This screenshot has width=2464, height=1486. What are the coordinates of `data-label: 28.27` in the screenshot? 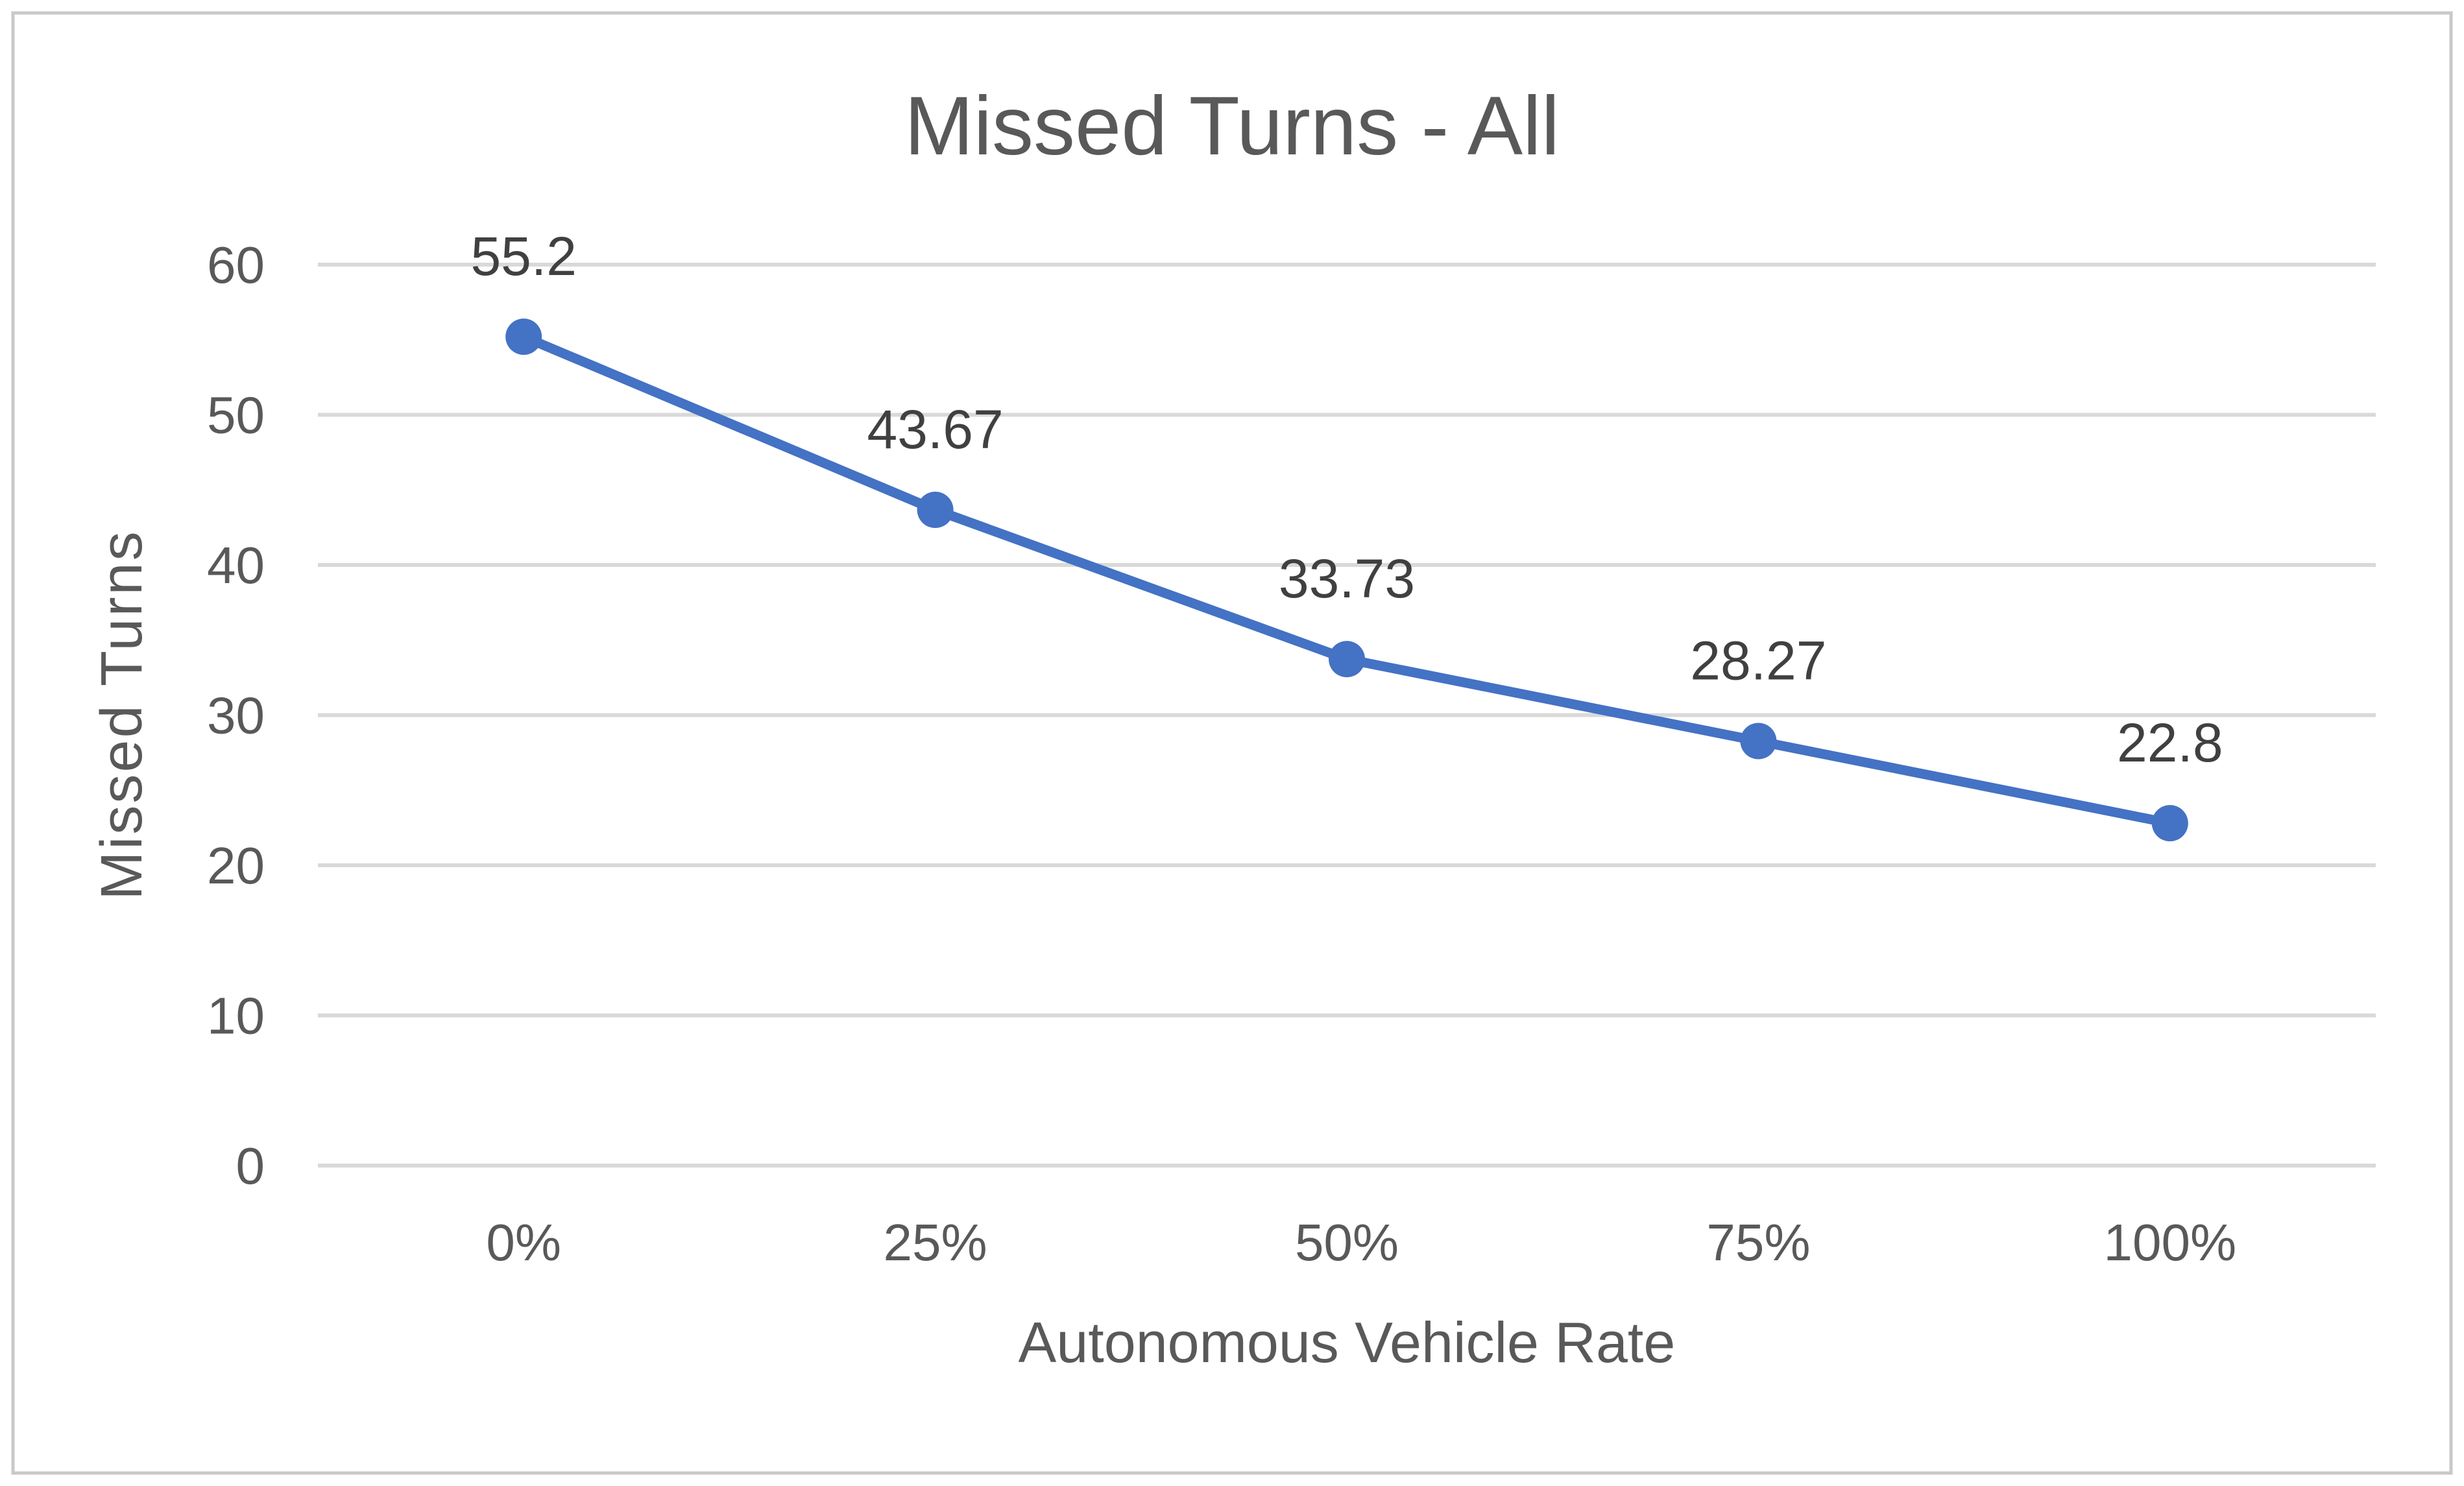 It's located at (1758, 660).